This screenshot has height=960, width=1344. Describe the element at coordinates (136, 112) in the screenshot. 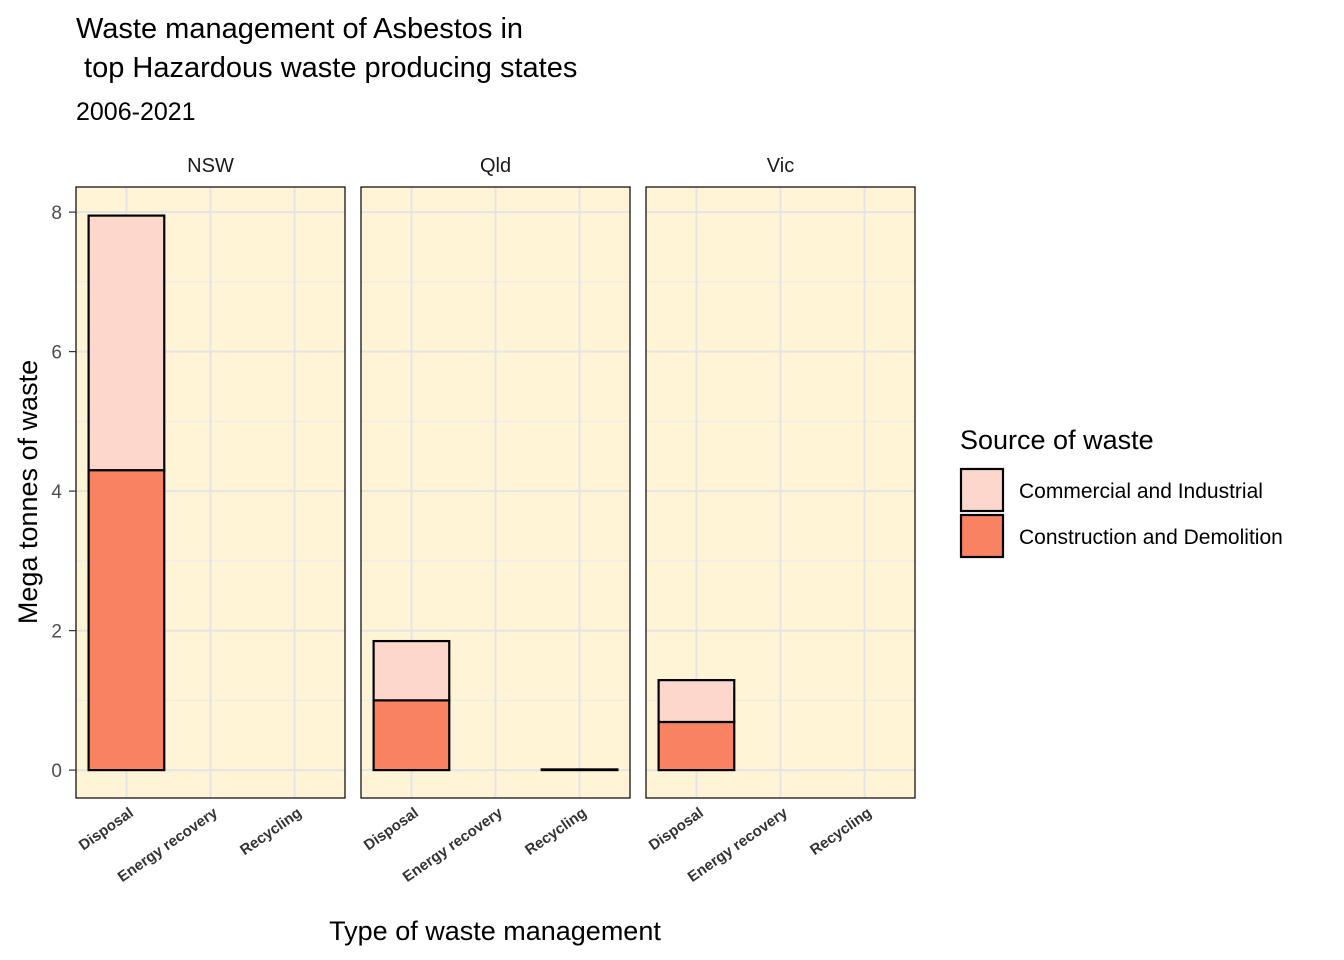

I see `chart-subtitle: 2006-2021` at that location.